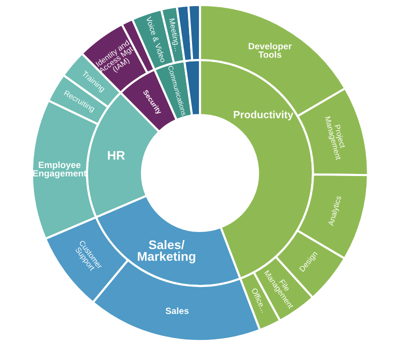 Image resolution: width=401 pixels, height=352 pixels. What do you see at coordinates (270, 50) in the screenshot?
I see `data-label: Developer Tools` at bounding box center [270, 50].